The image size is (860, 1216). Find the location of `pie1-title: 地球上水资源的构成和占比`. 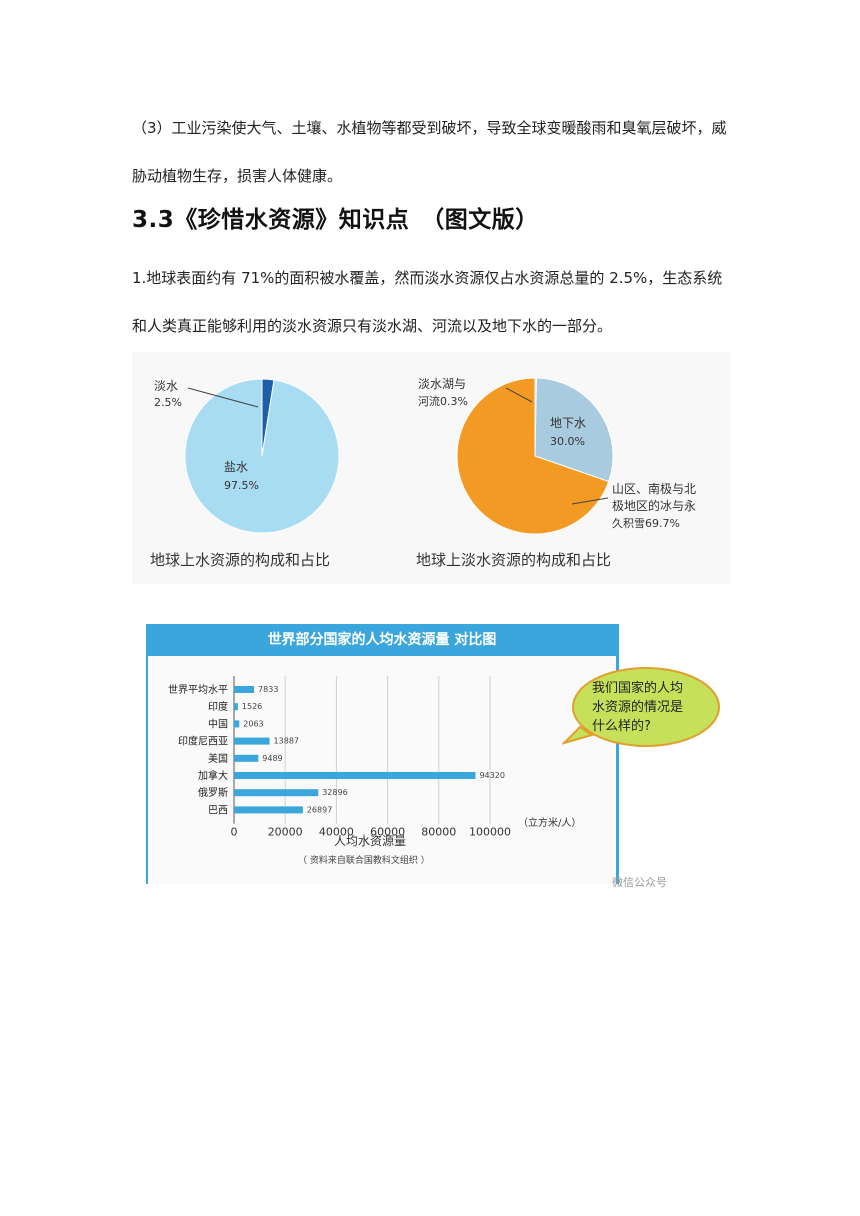

pie1-title: 地球上水资源的构成和占比 is located at coordinates (240, 560).